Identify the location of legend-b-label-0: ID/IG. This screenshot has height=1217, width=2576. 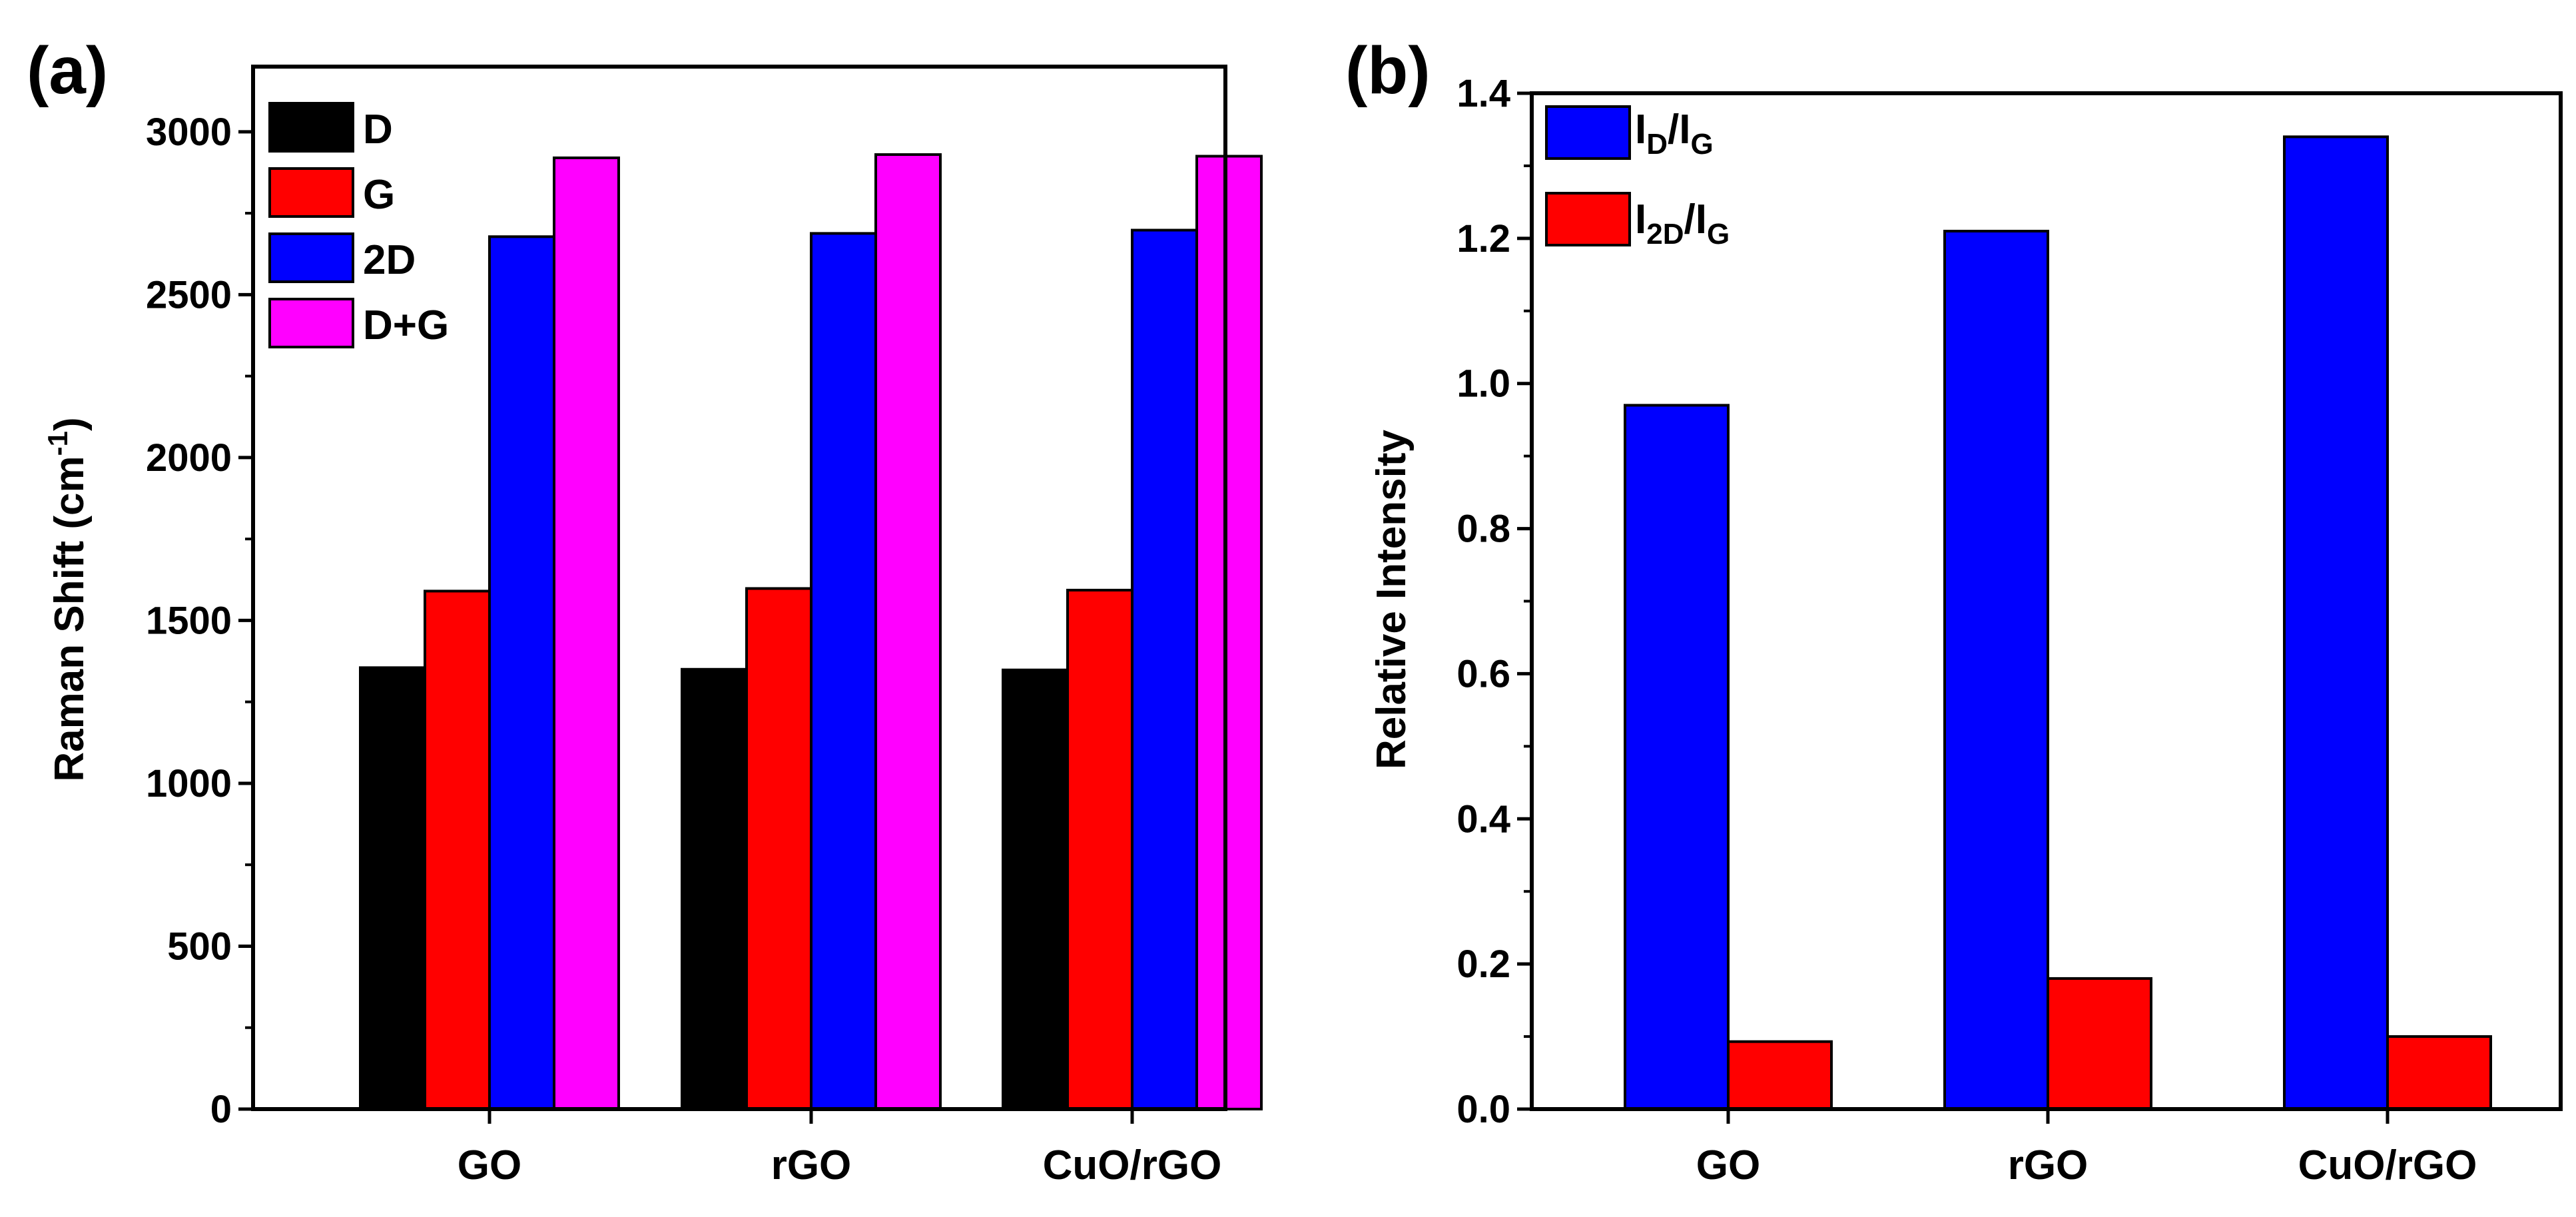
(1674, 134).